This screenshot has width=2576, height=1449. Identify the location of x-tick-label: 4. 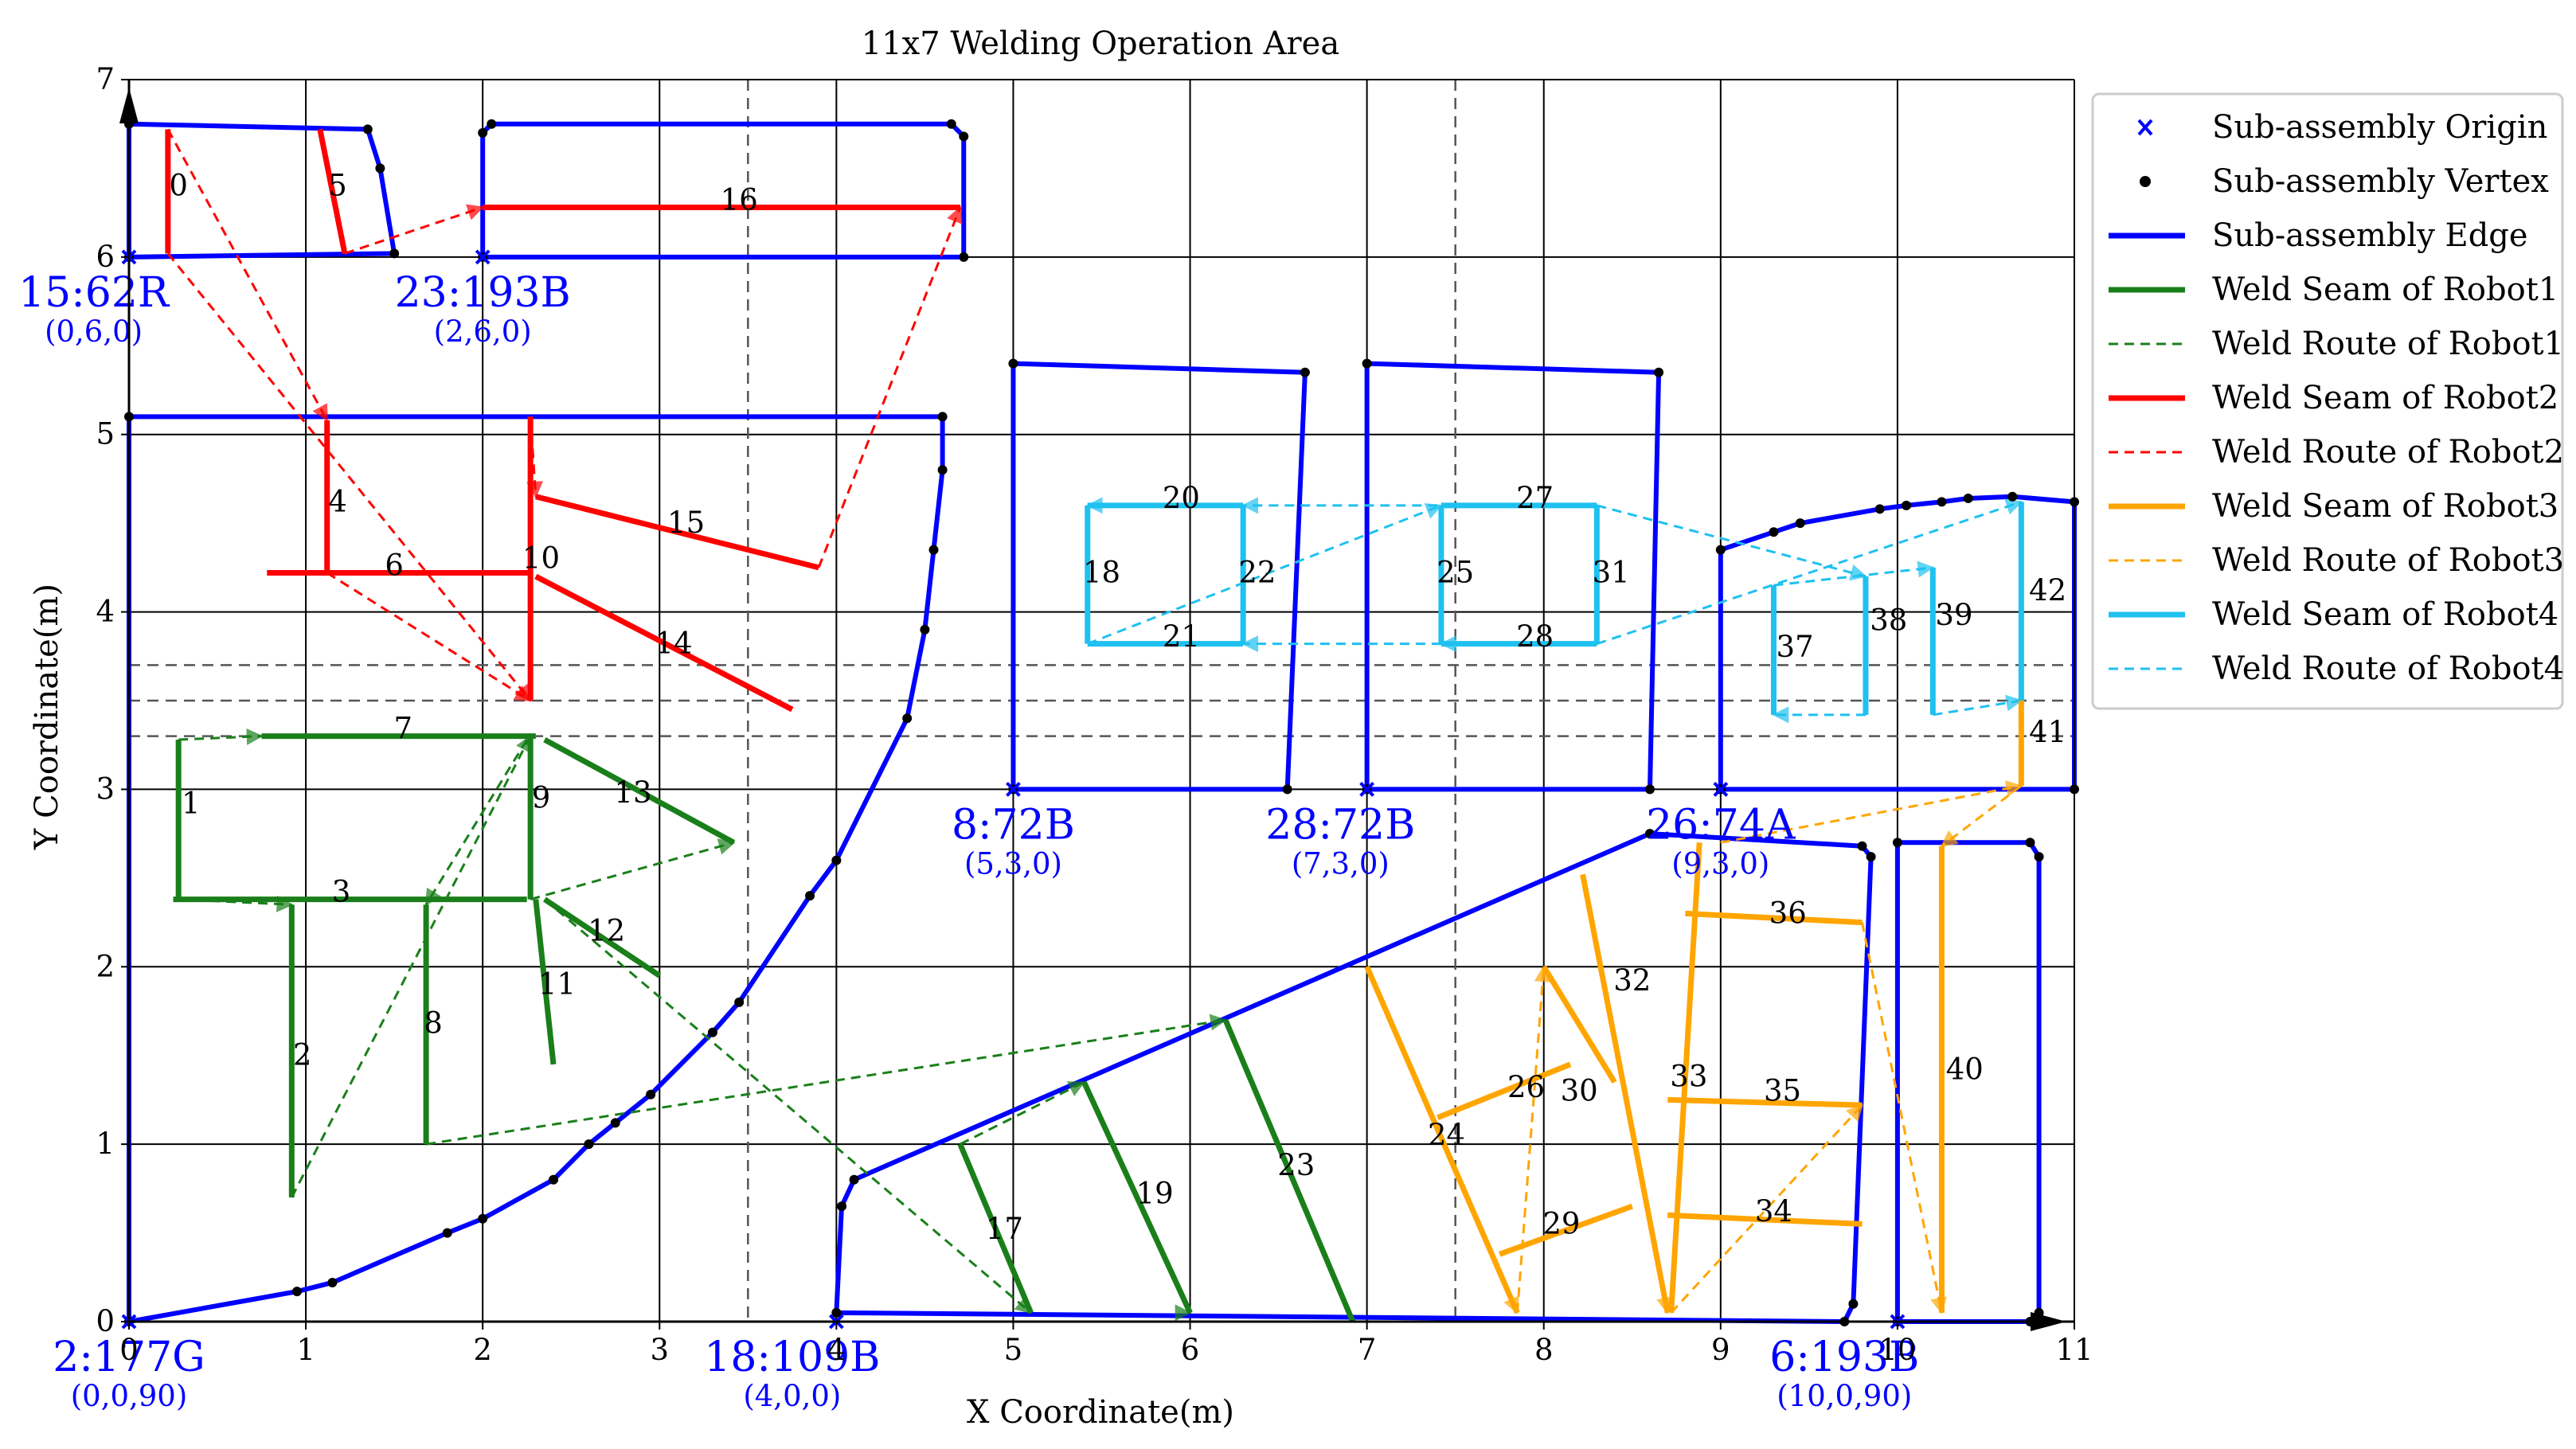
(836, 1350).